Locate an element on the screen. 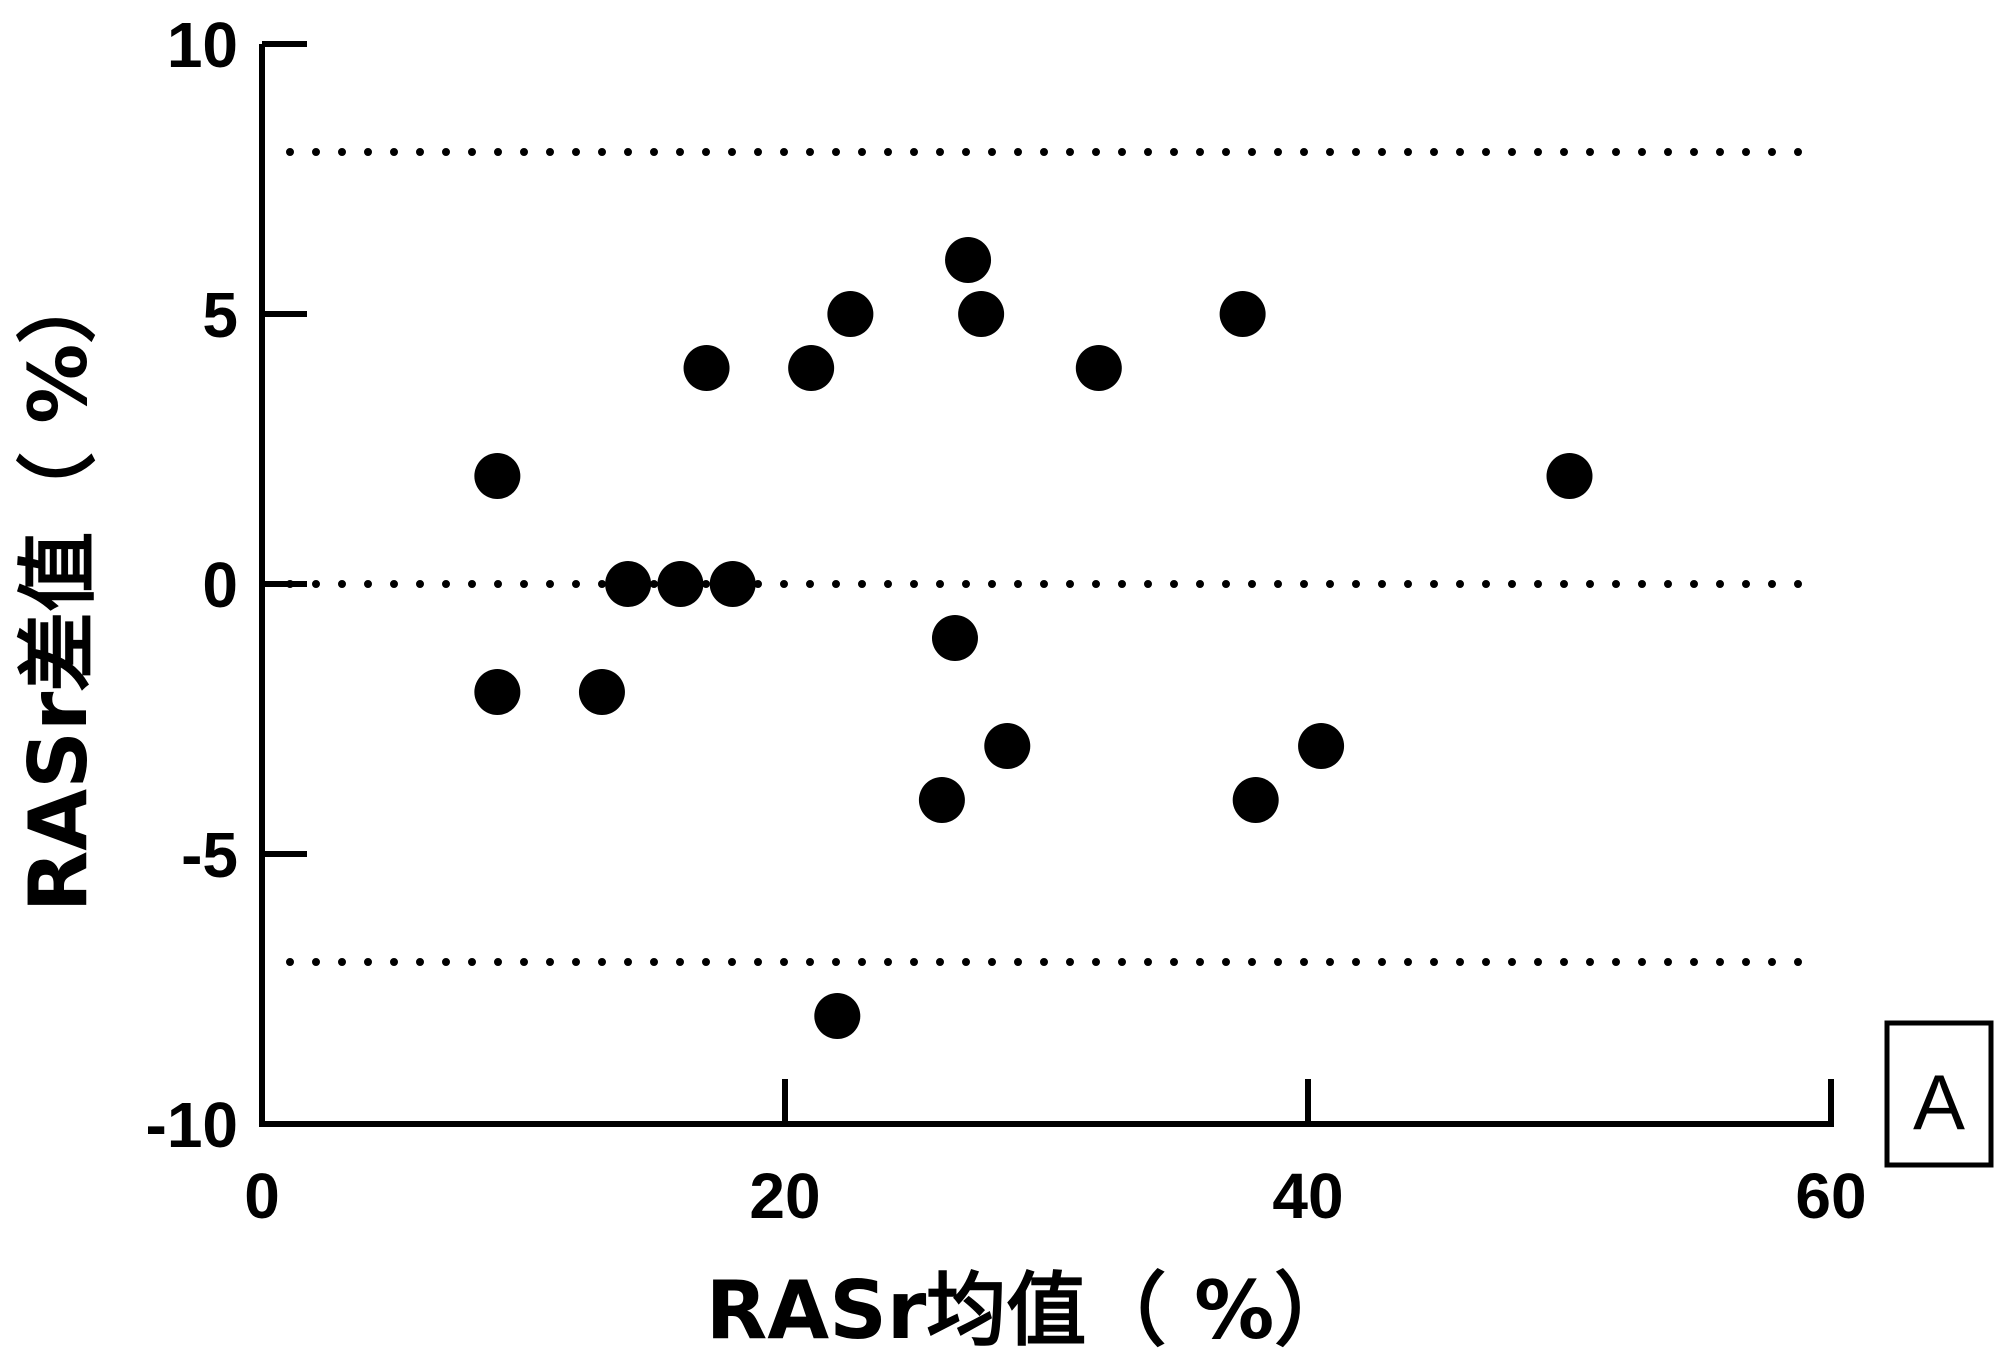  y-axis-title: RASr差值（ %） is located at coordinates (58, 588).